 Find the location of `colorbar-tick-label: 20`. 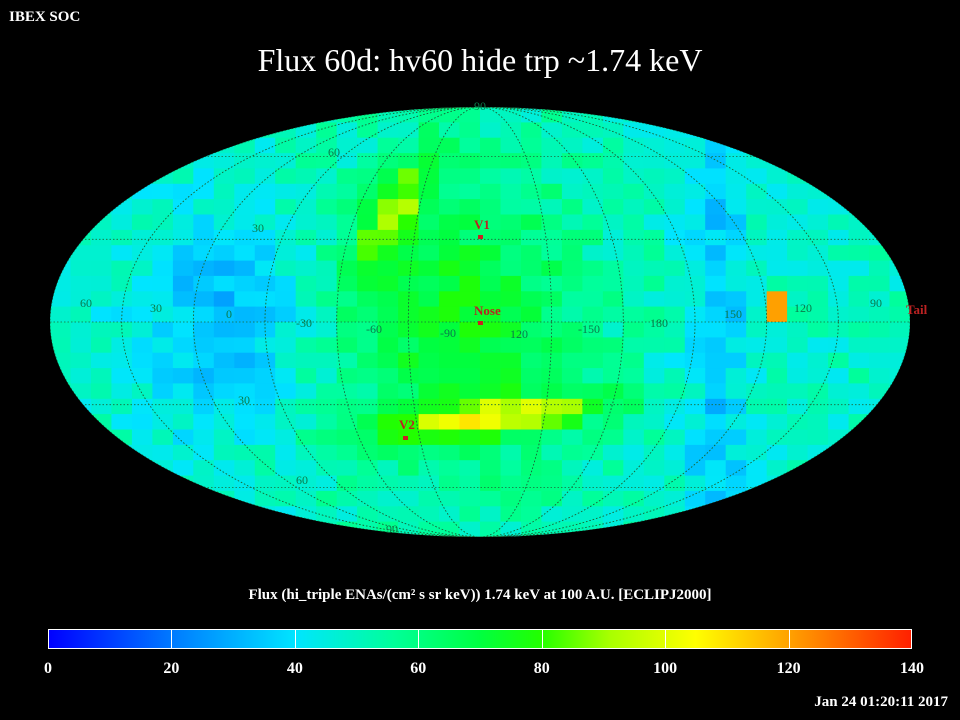

colorbar-tick-label: 20 is located at coordinates (171, 668).